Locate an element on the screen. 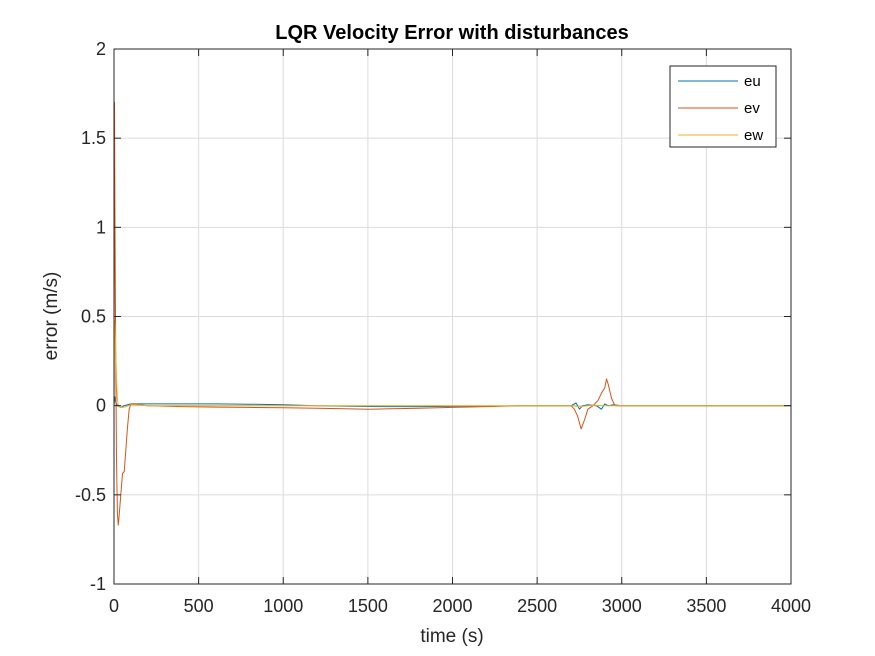 The image size is (875, 656). y-axis-label: error (m/s) is located at coordinates (51, 316).